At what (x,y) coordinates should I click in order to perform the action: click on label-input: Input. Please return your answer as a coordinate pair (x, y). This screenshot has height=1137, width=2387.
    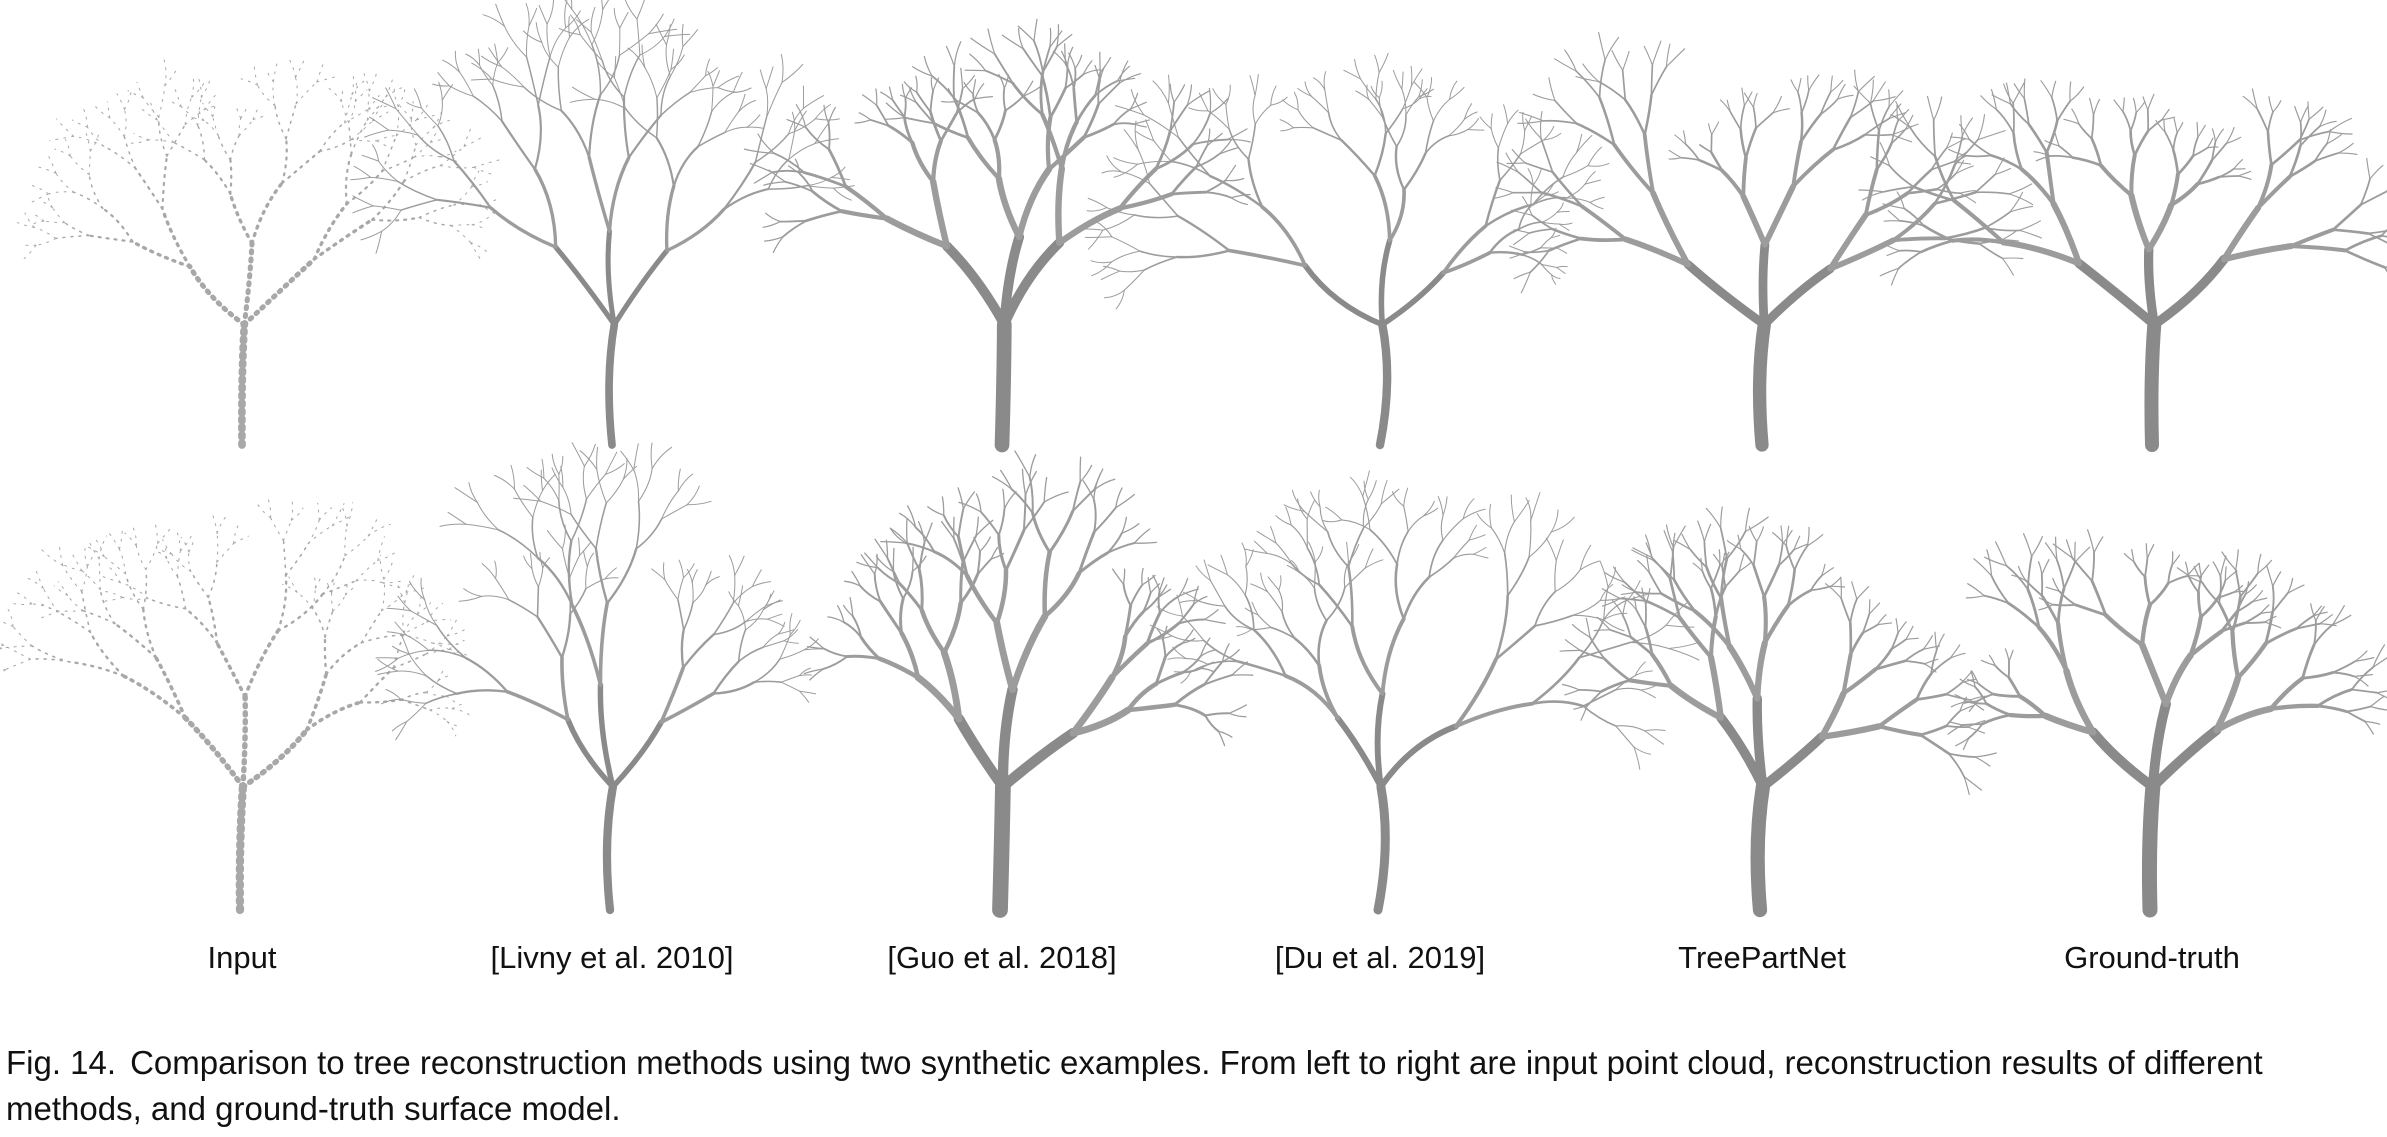
    Looking at the image, I should click on (242, 957).